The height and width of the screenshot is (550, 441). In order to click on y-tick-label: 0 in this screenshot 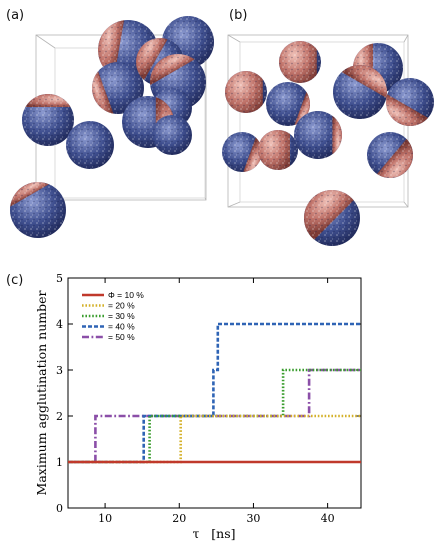, I will do `click(59, 508)`.